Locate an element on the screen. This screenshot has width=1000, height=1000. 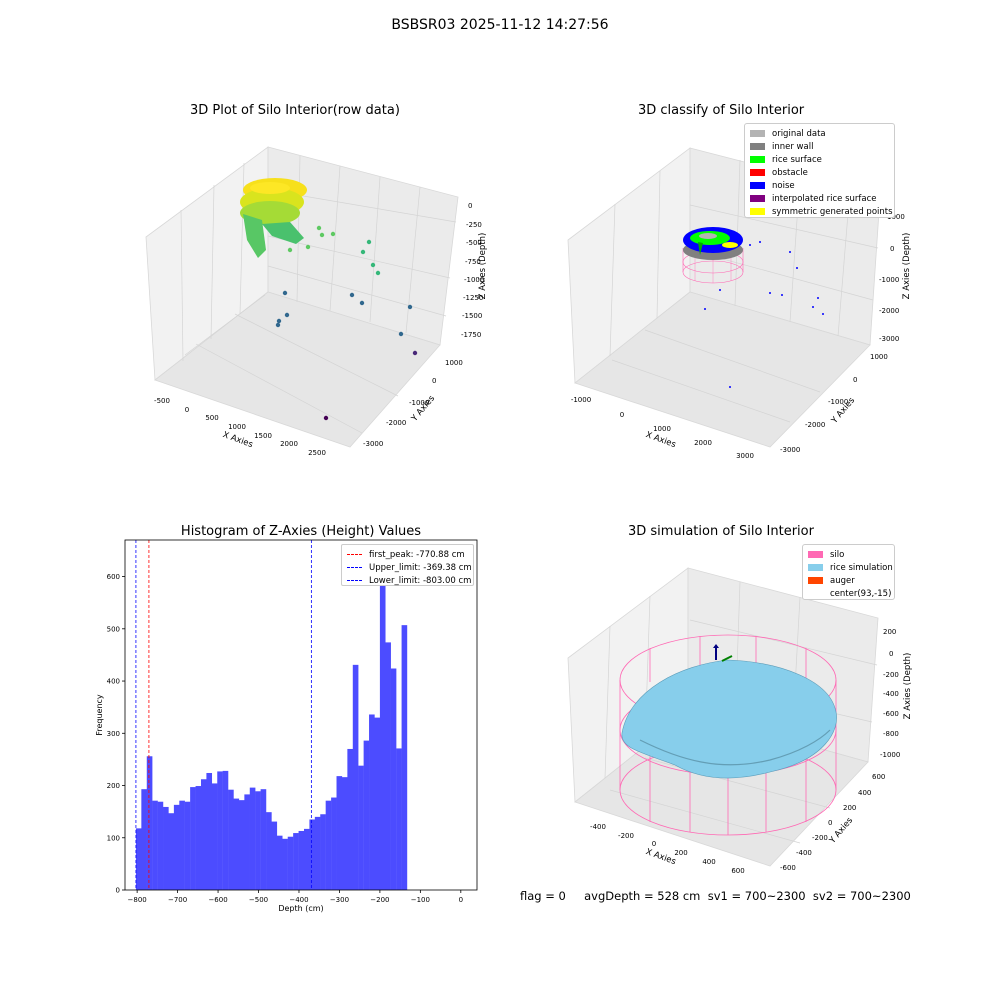
sim-y-tick: 200 is located at coordinates (849, 808).